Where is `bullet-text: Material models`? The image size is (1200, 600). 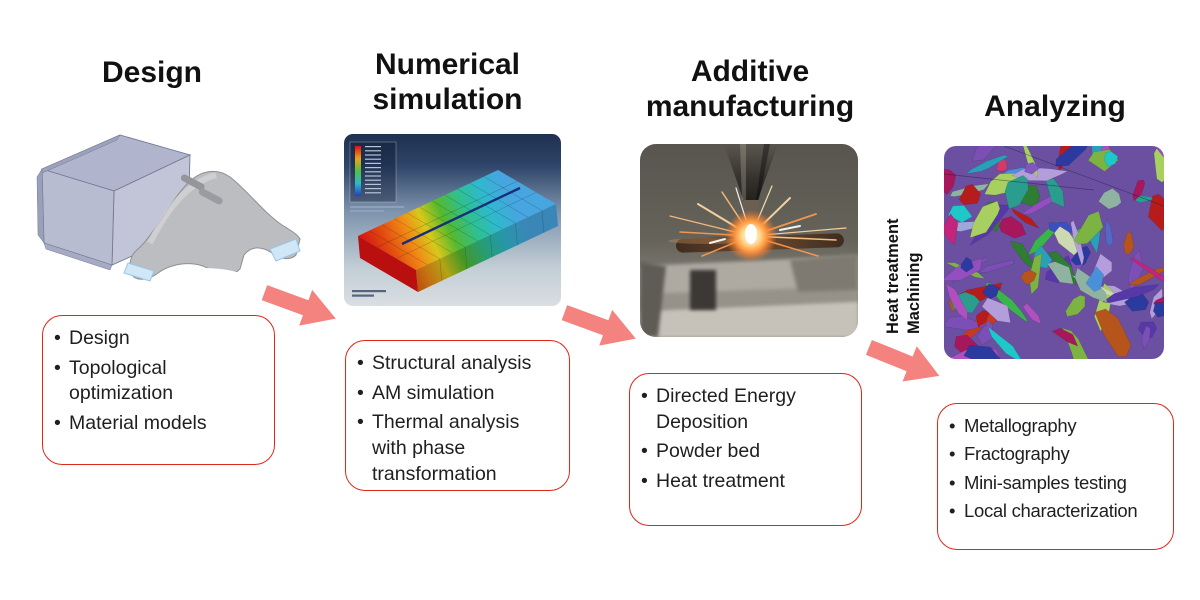 bullet-text: Material models is located at coordinates (138, 423).